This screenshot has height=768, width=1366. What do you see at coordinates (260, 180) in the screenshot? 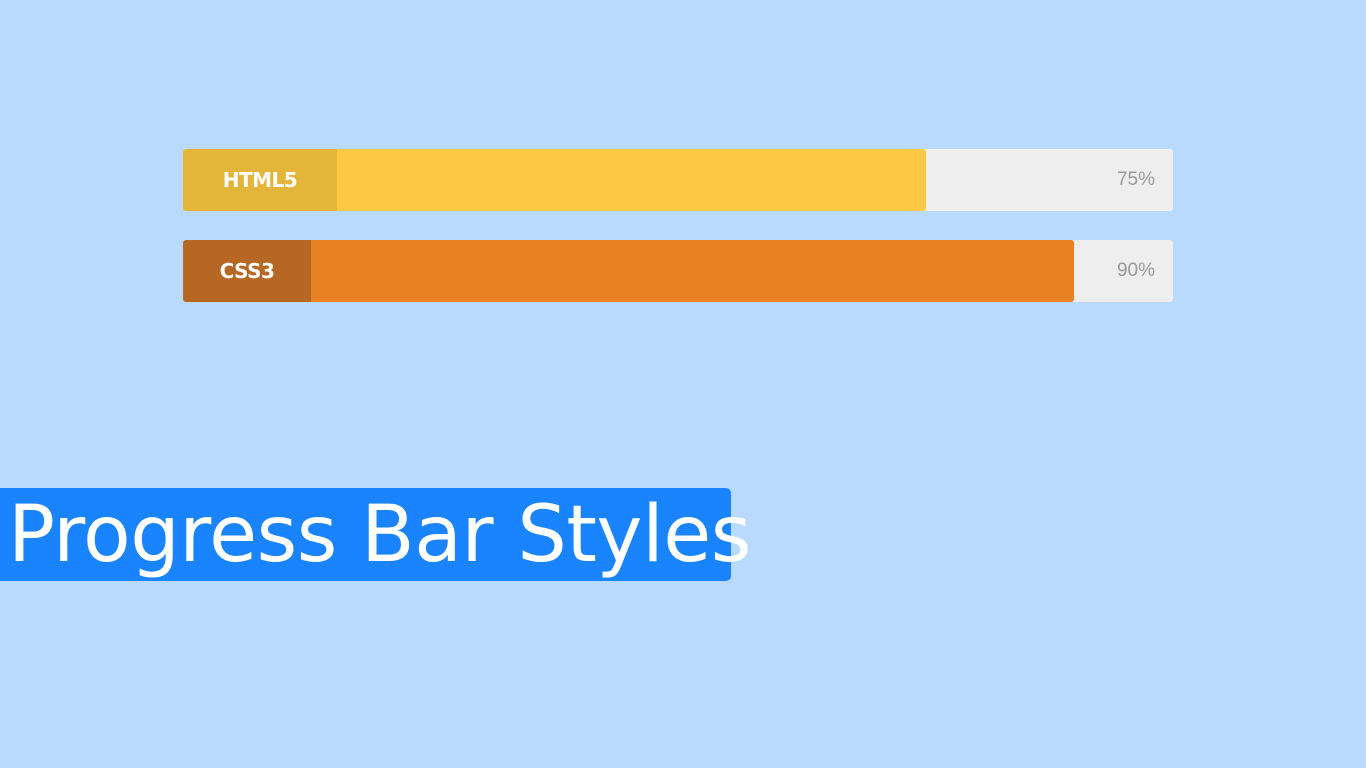
I see `progress-label-html5: HTML5` at bounding box center [260, 180].